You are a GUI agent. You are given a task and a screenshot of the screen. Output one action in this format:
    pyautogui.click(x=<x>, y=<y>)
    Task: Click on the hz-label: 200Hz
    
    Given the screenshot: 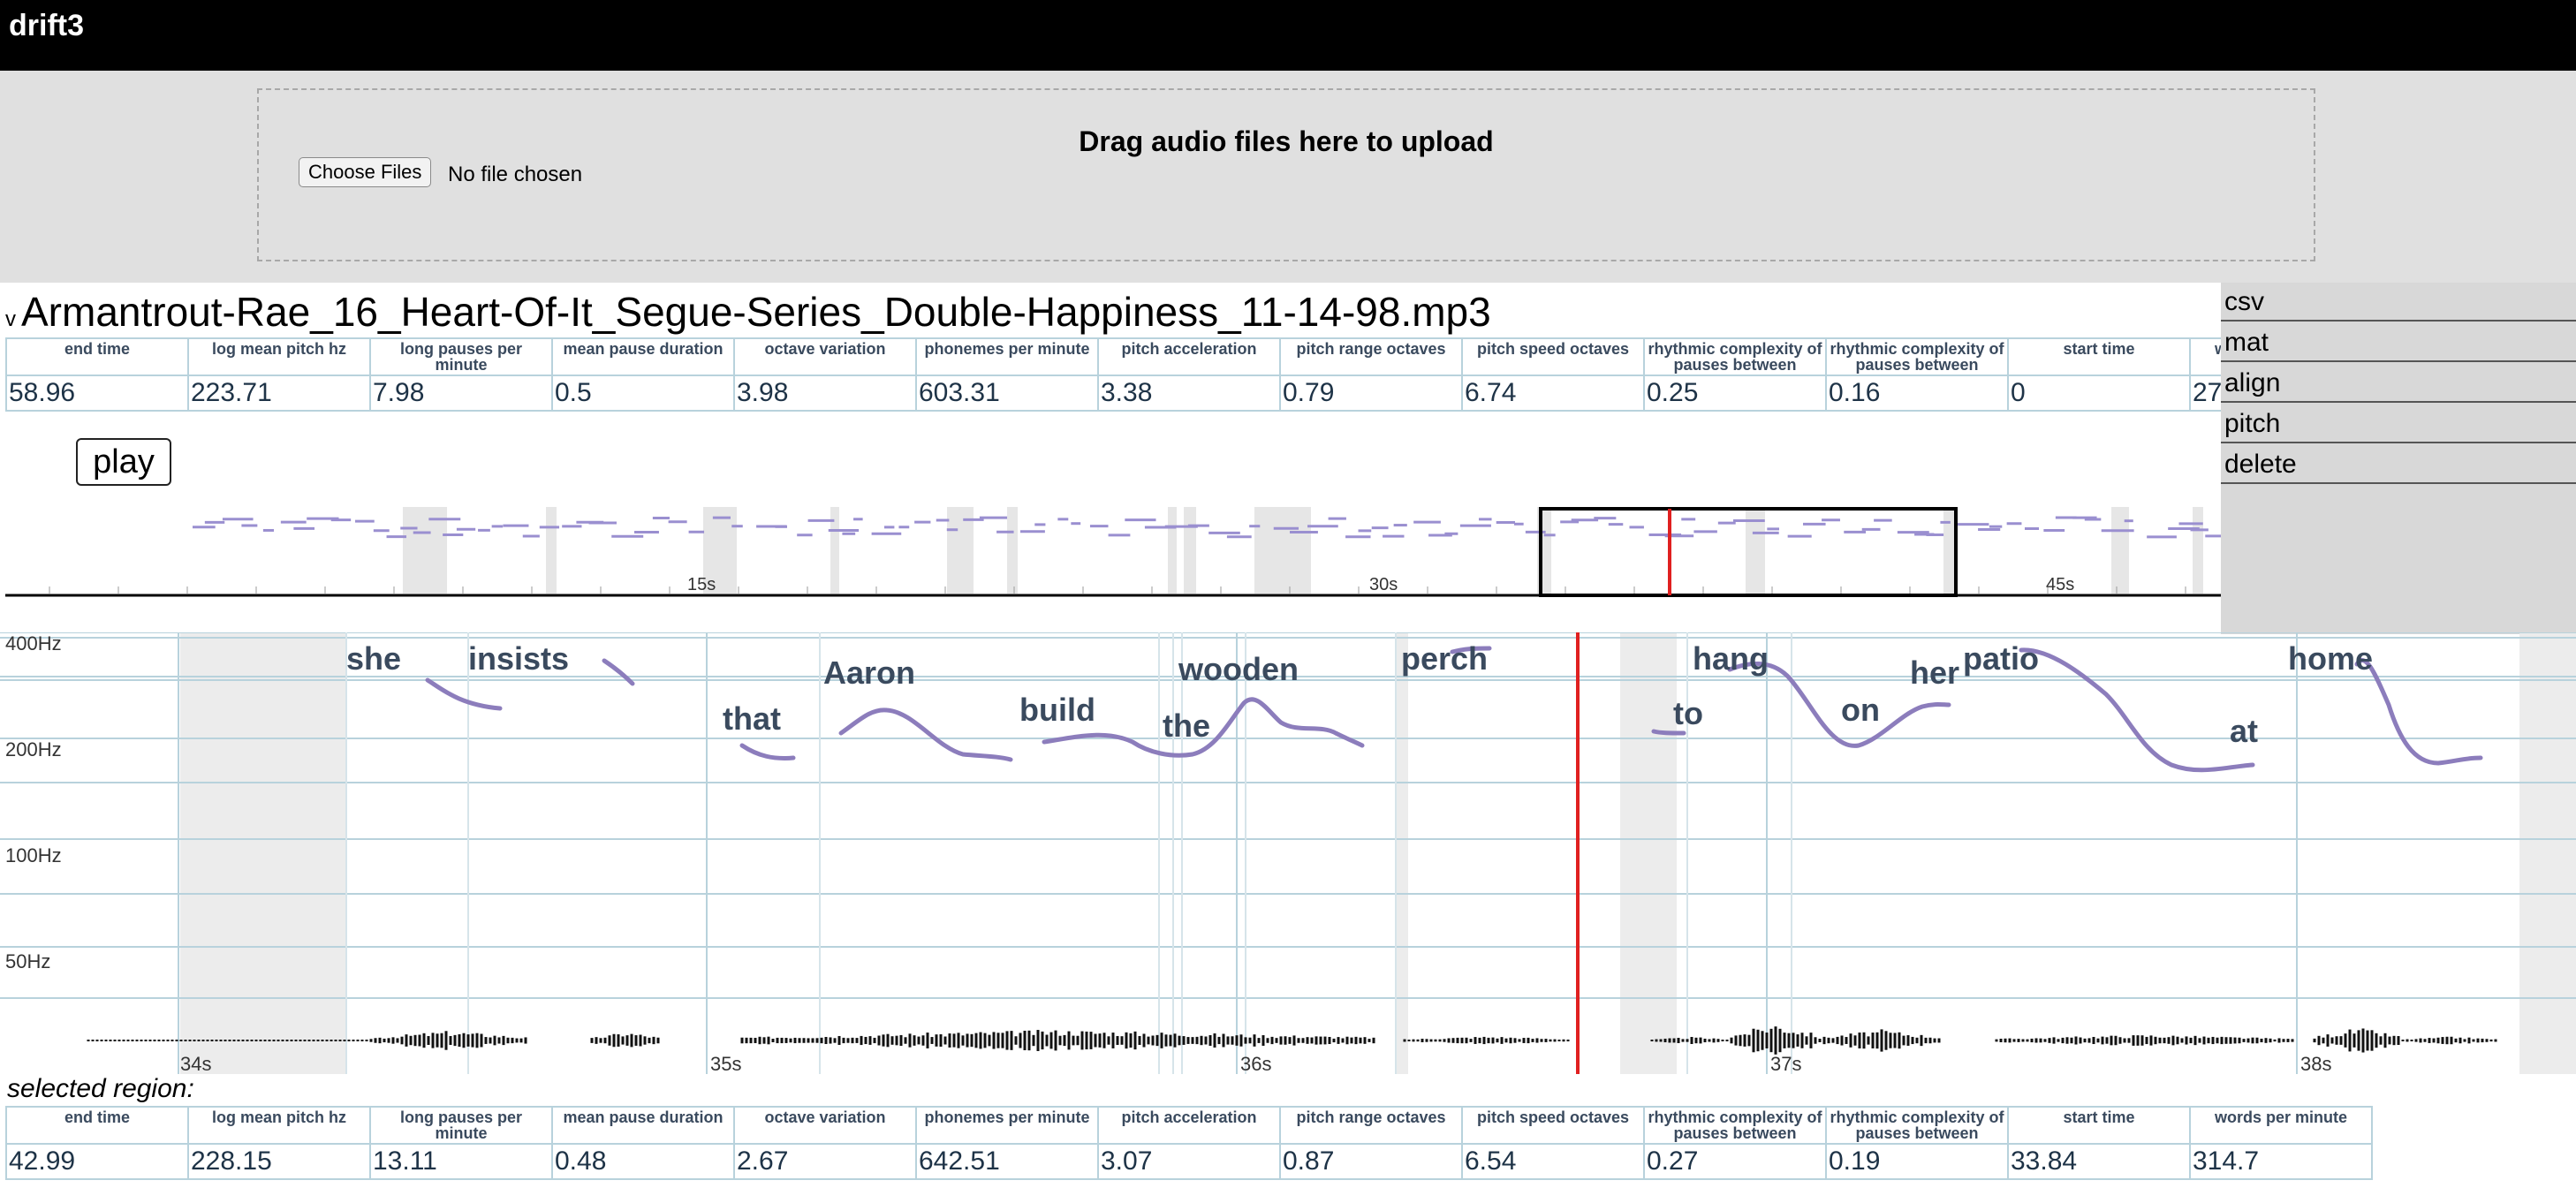 What is the action you would take?
    pyautogui.click(x=34, y=749)
    